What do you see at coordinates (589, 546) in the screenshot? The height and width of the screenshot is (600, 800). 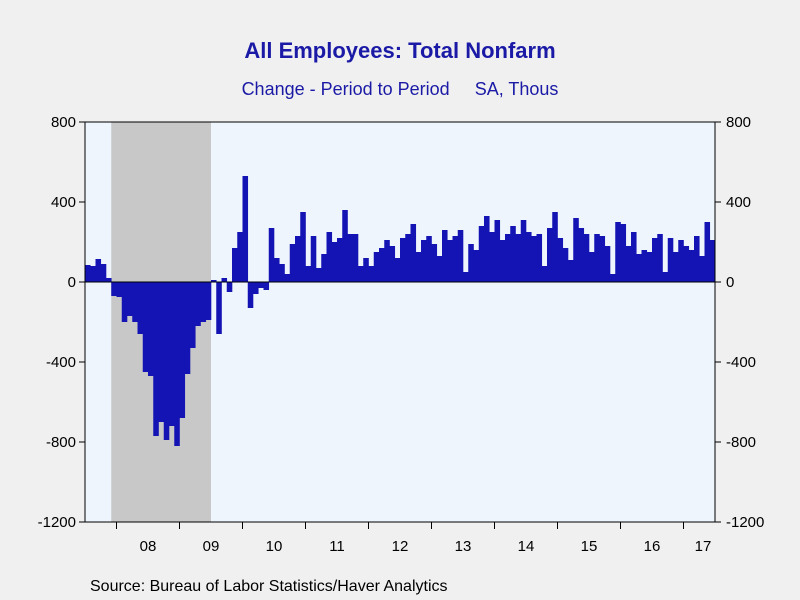 I see `x-tick-label: 15` at bounding box center [589, 546].